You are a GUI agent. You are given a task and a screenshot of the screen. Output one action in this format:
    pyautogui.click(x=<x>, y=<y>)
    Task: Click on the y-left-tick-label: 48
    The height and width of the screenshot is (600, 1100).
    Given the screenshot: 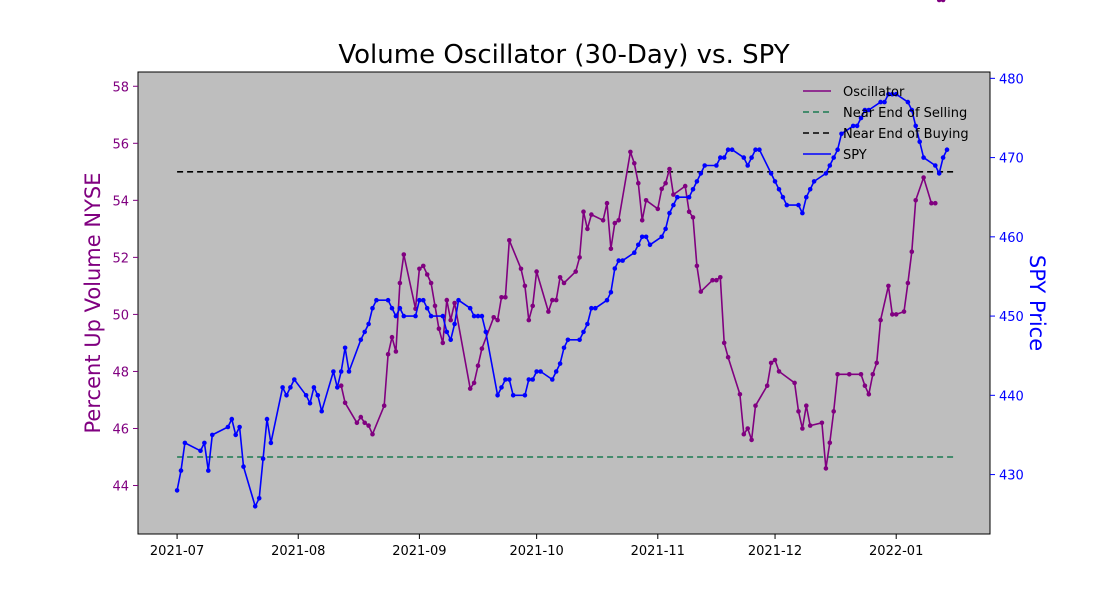 What is the action you would take?
    pyautogui.click(x=120, y=372)
    